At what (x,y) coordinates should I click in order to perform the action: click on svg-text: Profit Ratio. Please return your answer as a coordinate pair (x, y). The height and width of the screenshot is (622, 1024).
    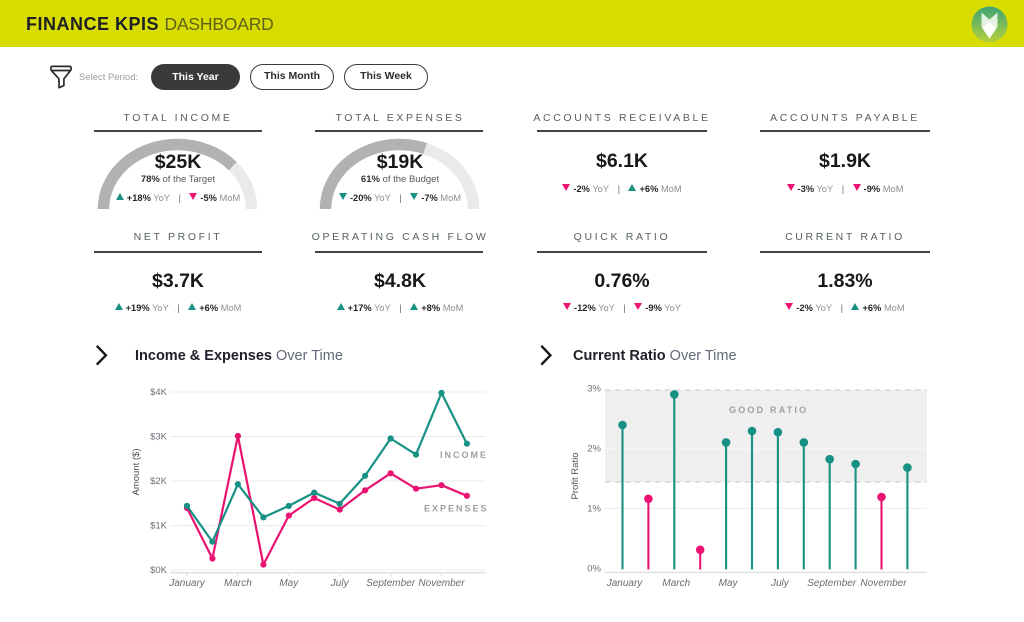
    Looking at the image, I should click on (575, 476).